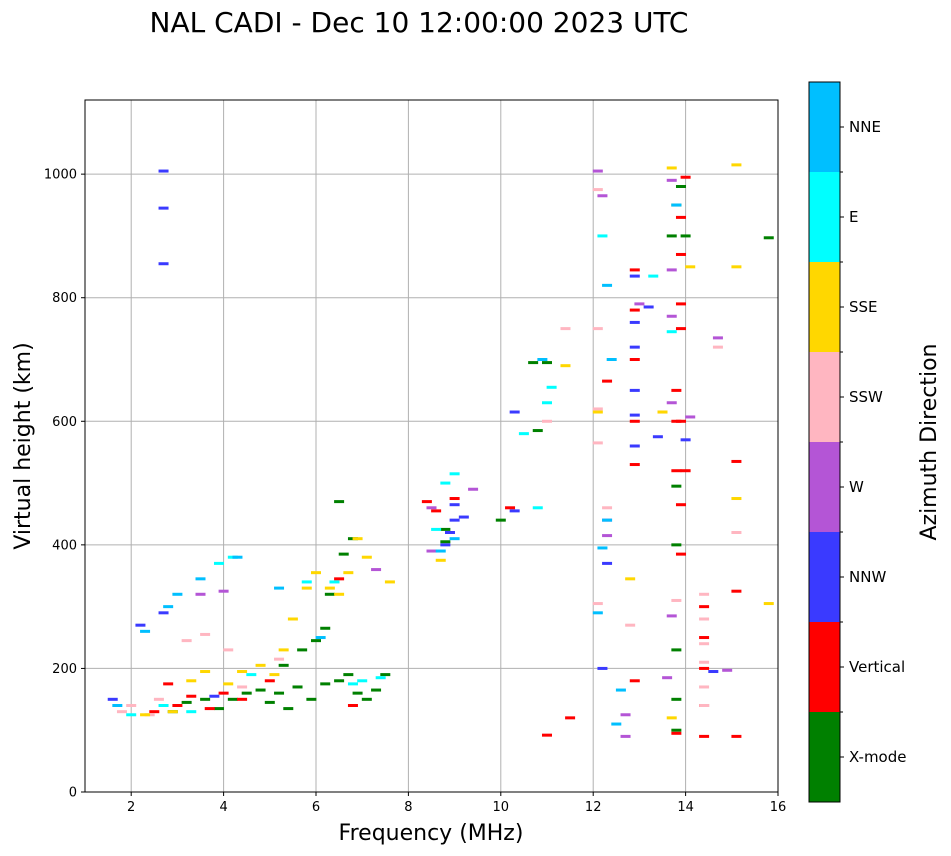 This screenshot has height=856, width=951. Describe the element at coordinates (64, 484) in the screenshot. I see `y-axis-ticks: 0 200 400 600 800 1000` at that location.